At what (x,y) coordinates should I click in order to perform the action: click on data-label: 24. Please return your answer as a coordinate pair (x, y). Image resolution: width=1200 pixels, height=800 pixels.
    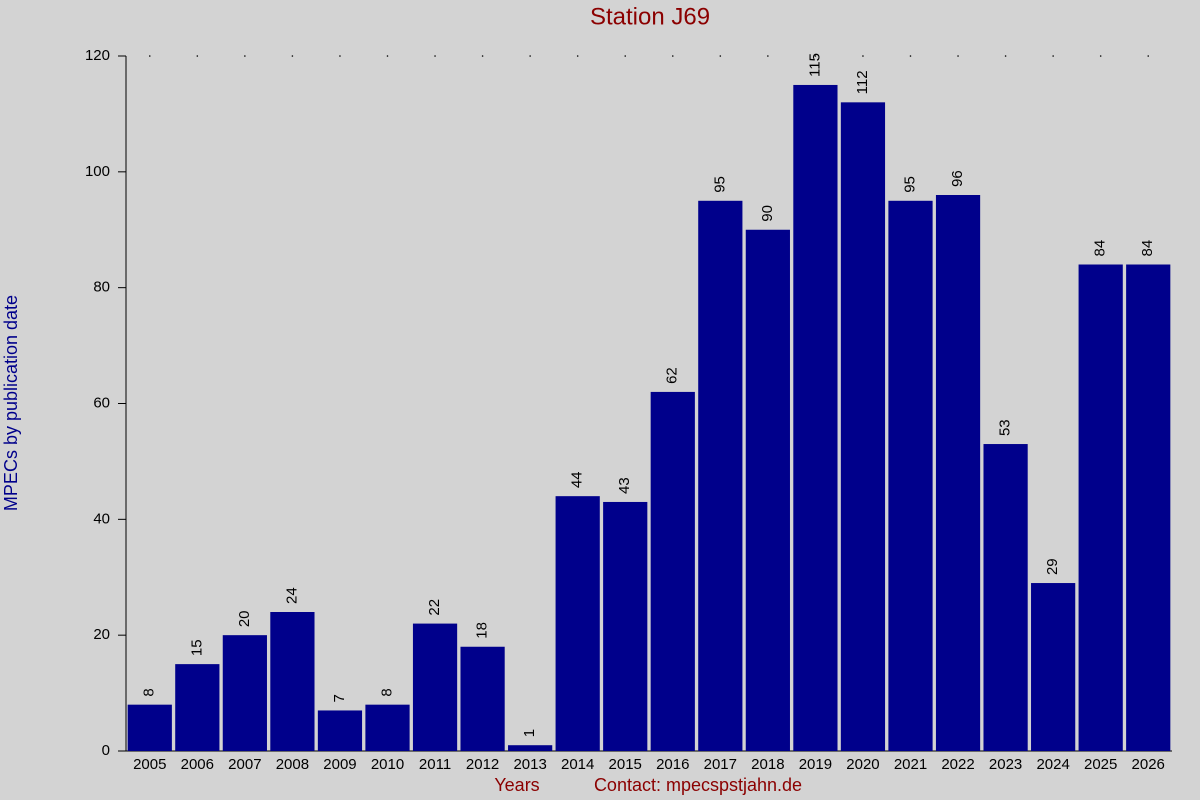
    Looking at the image, I should click on (291, 595).